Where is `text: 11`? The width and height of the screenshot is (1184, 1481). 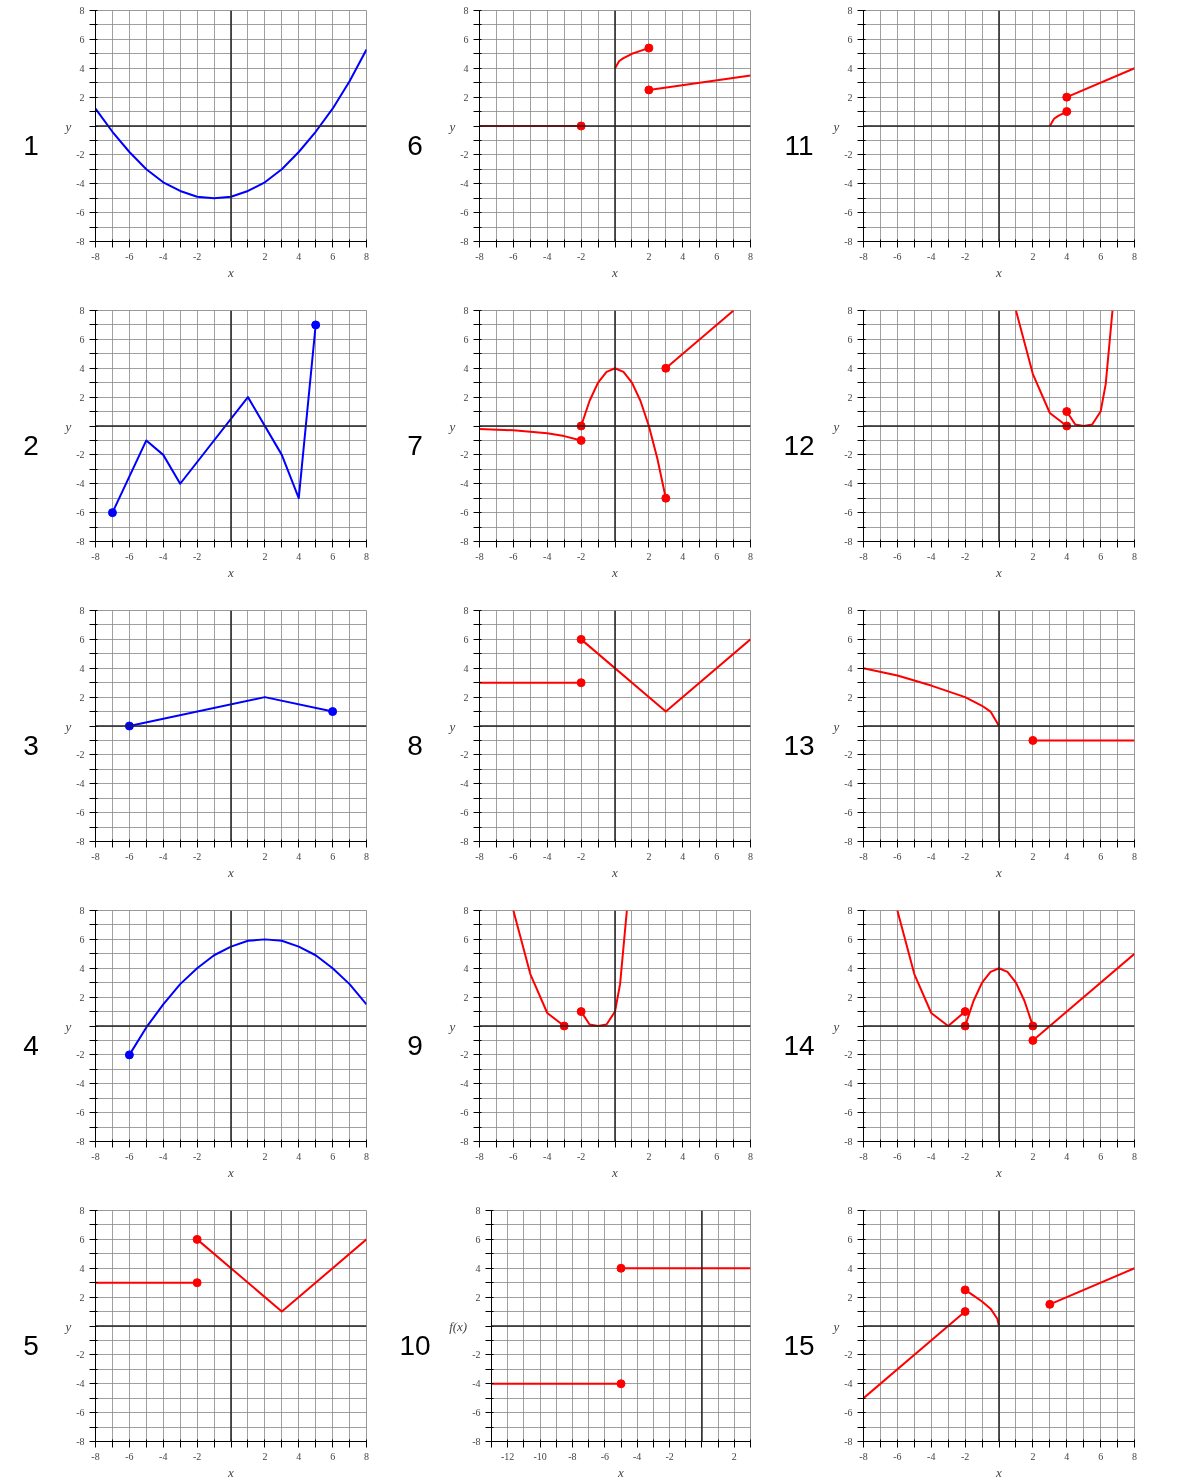 text: 11 is located at coordinates (799, 146).